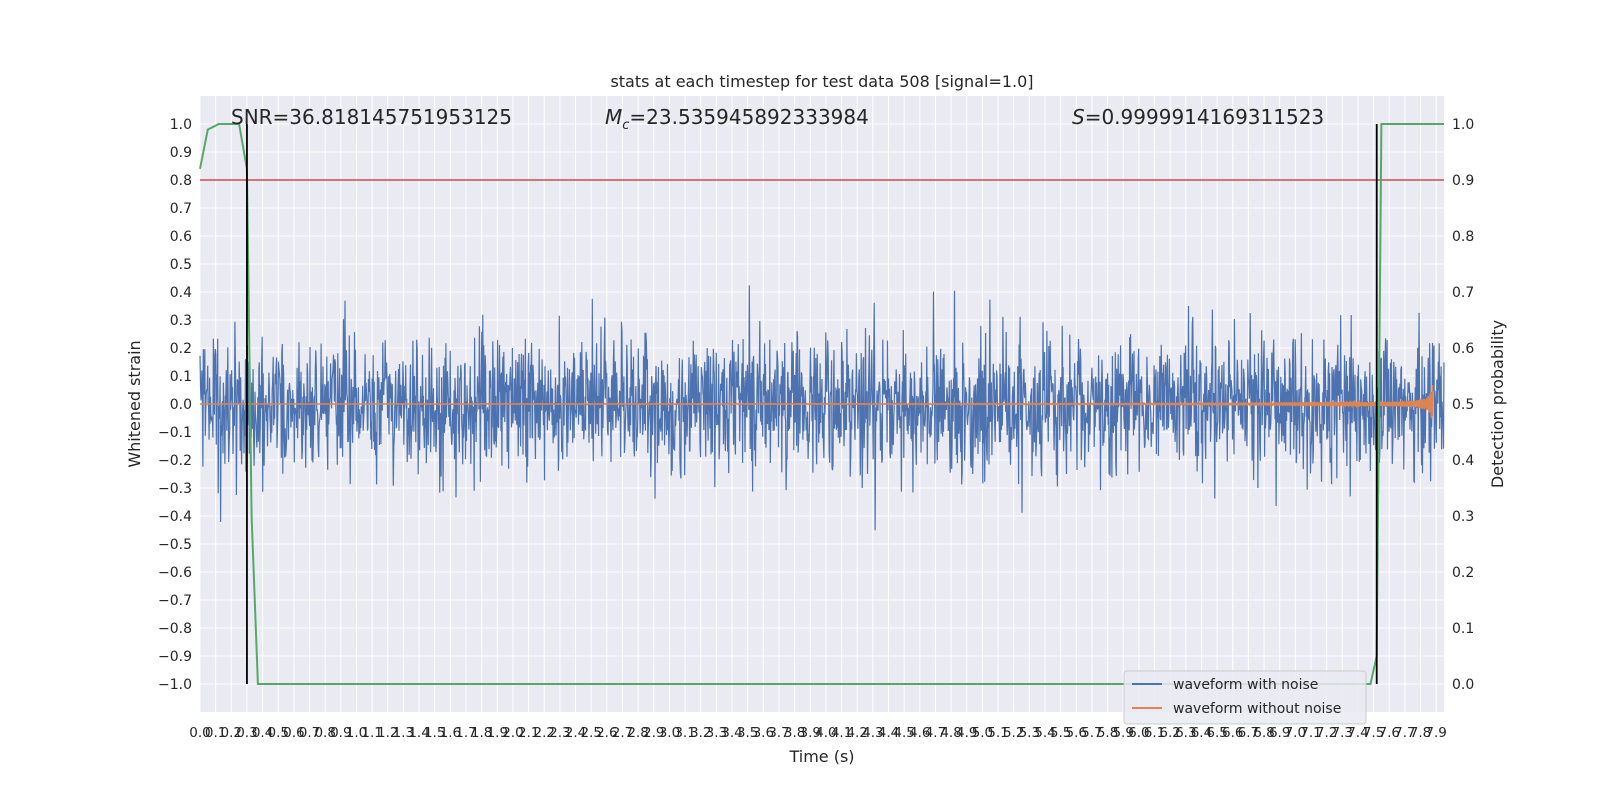 This screenshot has width=1600, height=800. What do you see at coordinates (1248, 733) in the screenshot?
I see `x-tick-label: 6.7` at bounding box center [1248, 733].